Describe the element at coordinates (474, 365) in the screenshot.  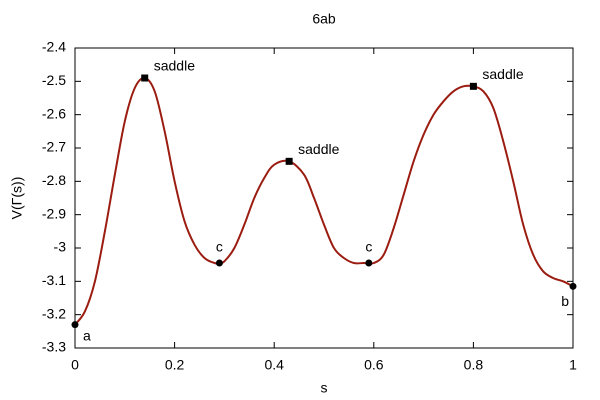
I see `x-tick-label: 0.8` at that location.